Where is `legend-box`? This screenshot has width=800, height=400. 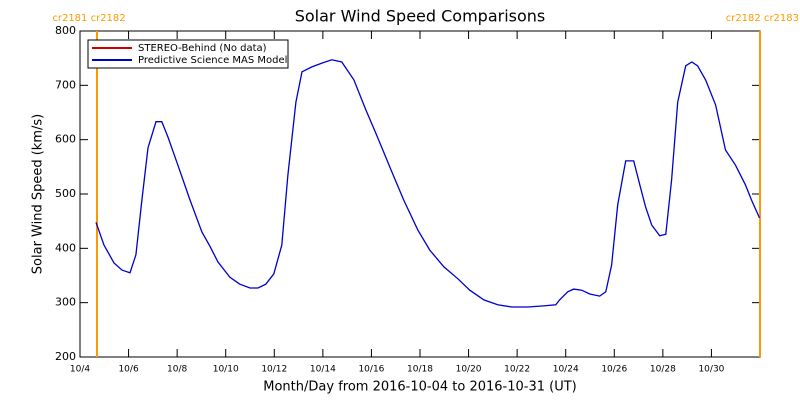
legend-box is located at coordinates (188, 54).